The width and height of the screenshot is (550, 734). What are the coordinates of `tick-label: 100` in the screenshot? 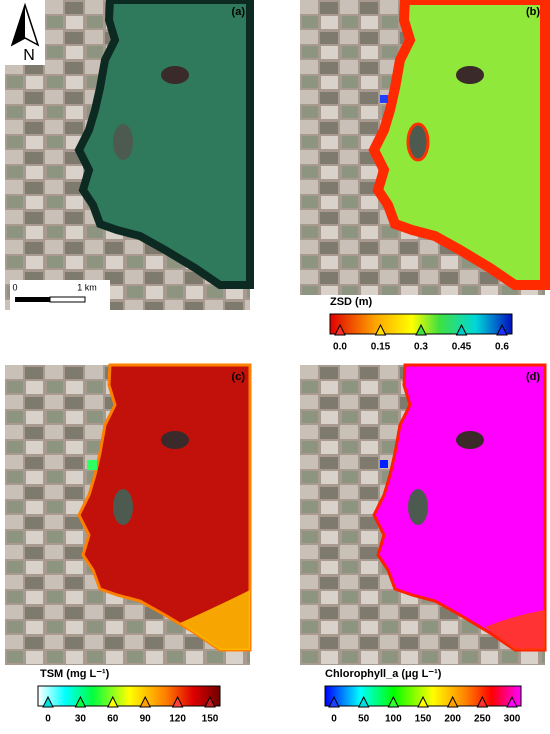 It's located at (393, 719).